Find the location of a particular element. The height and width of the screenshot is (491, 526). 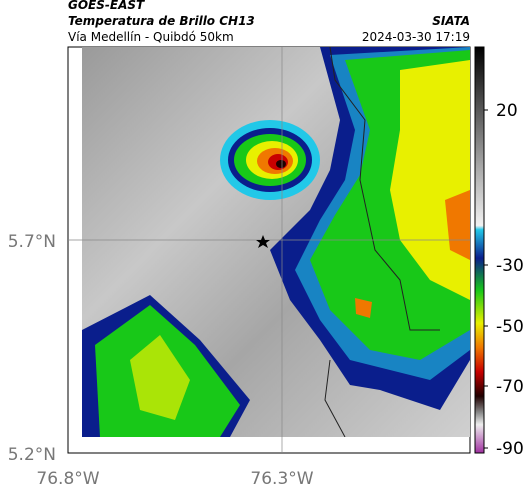

x-tick-label: 76.8°W is located at coordinates (67, 479).